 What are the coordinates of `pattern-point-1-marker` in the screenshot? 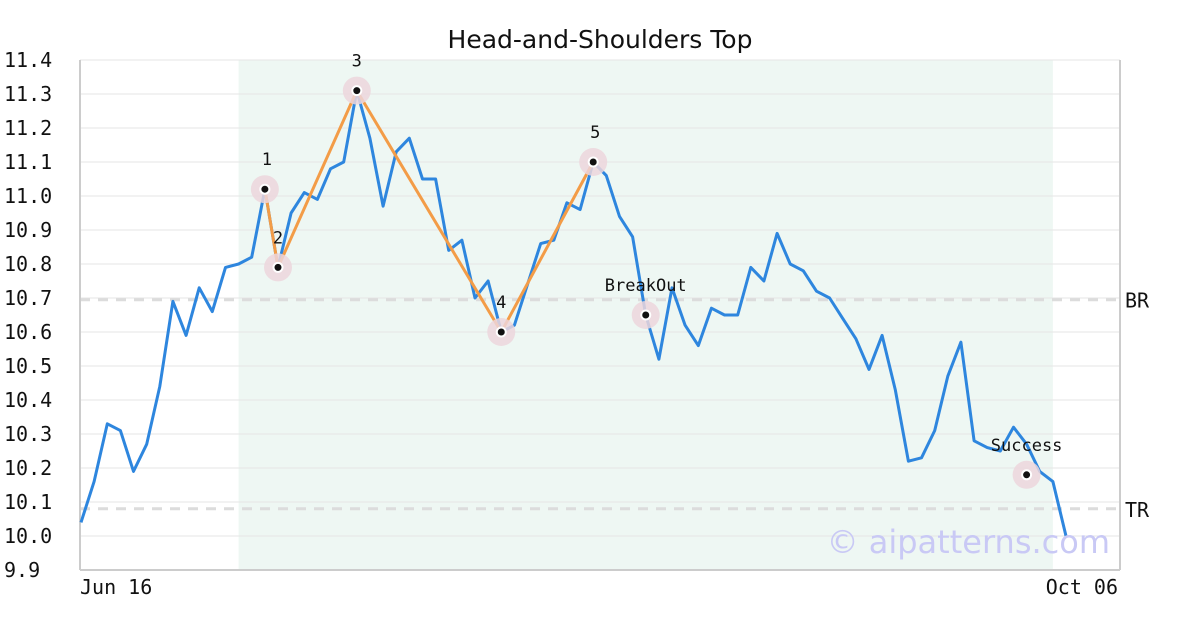 It's located at (265, 189).